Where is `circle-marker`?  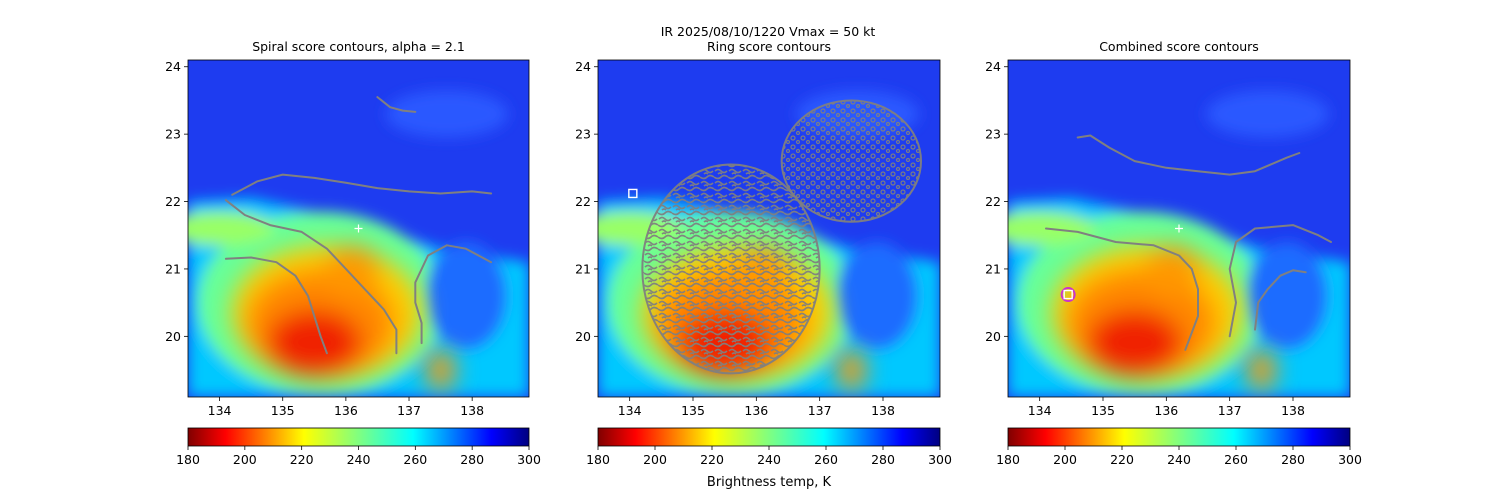
circle-marker is located at coordinates (1068, 295).